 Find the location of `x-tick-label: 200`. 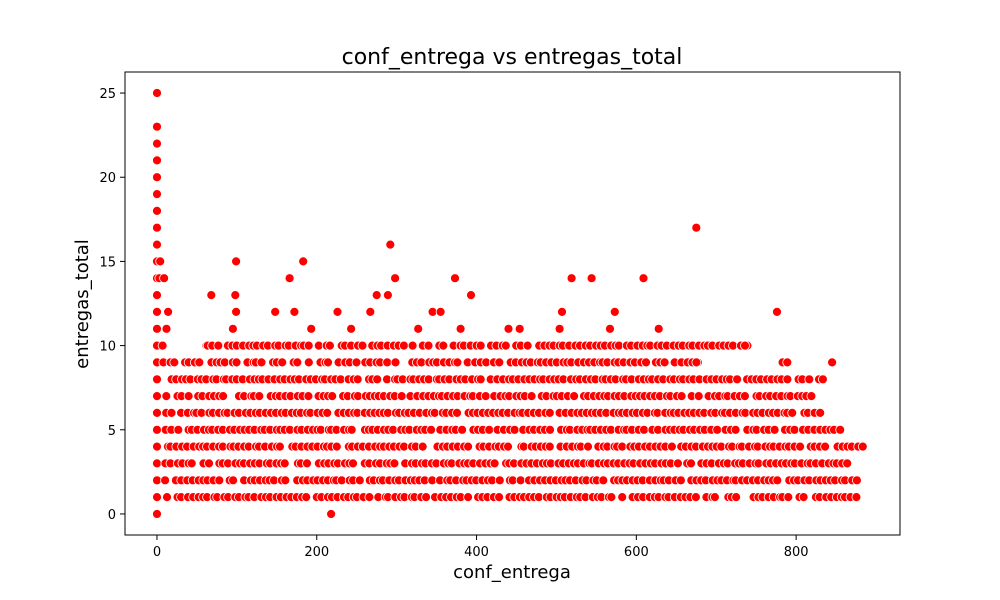

x-tick-label: 200 is located at coordinates (316, 552).